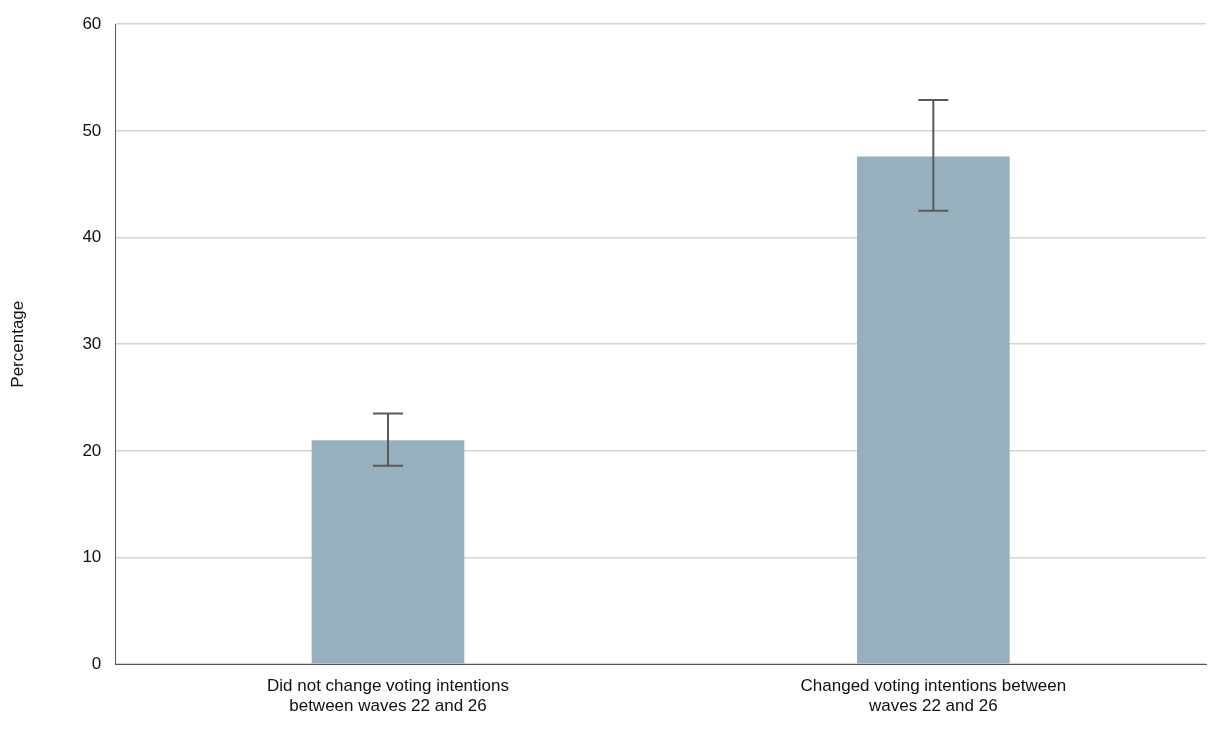 The width and height of the screenshot is (1220, 733). Describe the element at coordinates (92, 557) in the screenshot. I see `y-tick-label: 10` at that location.